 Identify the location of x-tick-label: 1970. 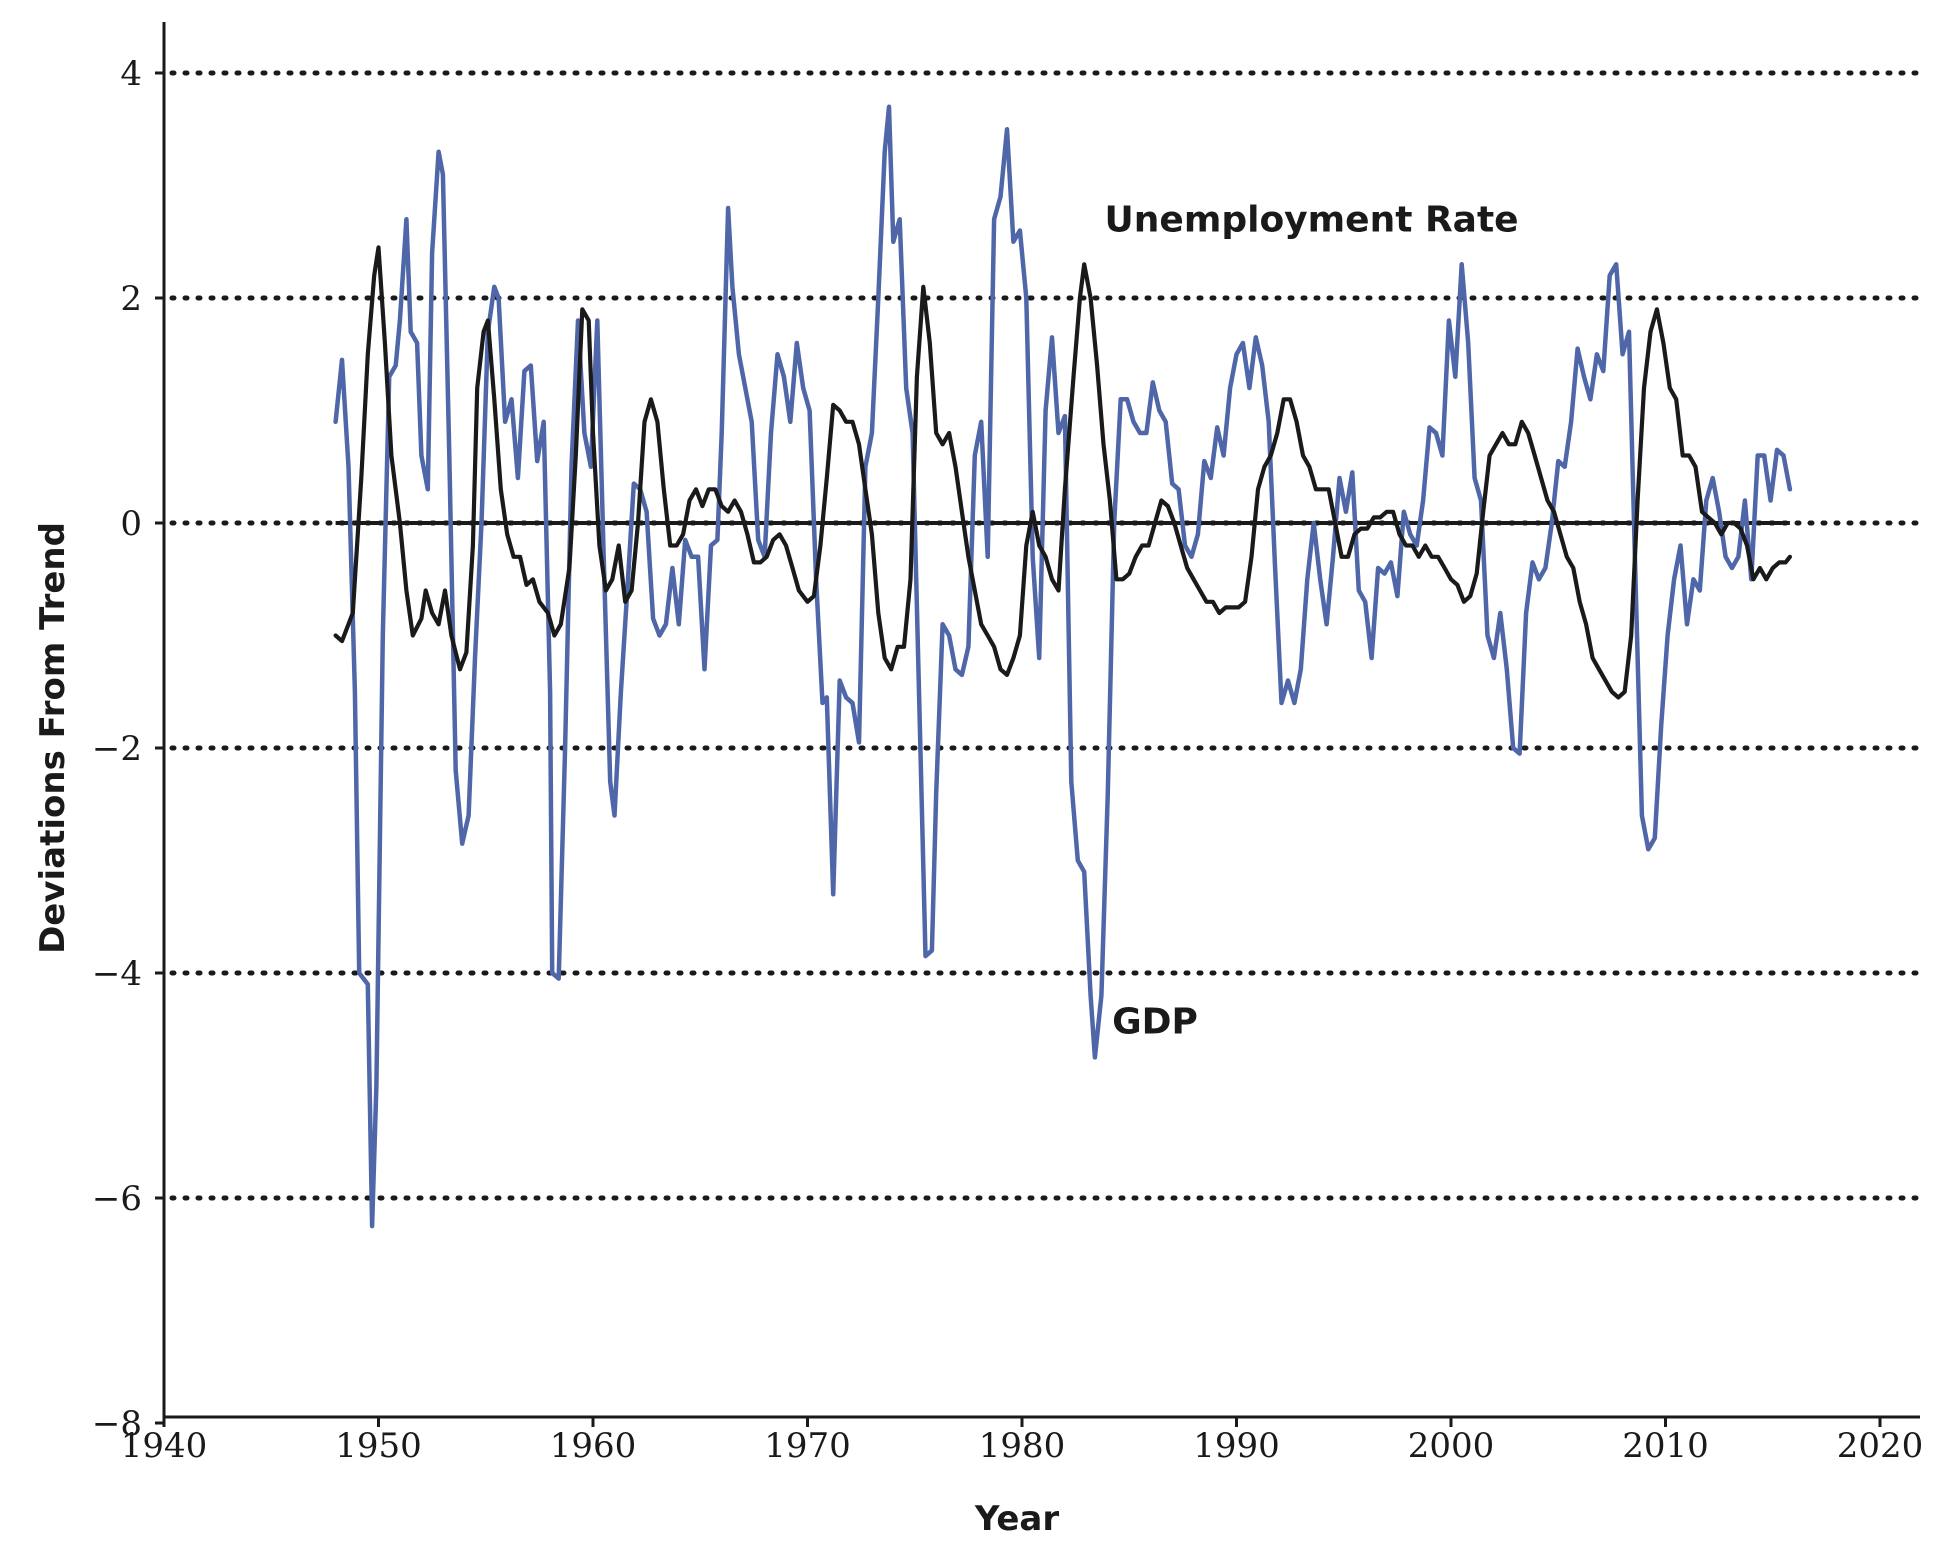
(807, 1446).